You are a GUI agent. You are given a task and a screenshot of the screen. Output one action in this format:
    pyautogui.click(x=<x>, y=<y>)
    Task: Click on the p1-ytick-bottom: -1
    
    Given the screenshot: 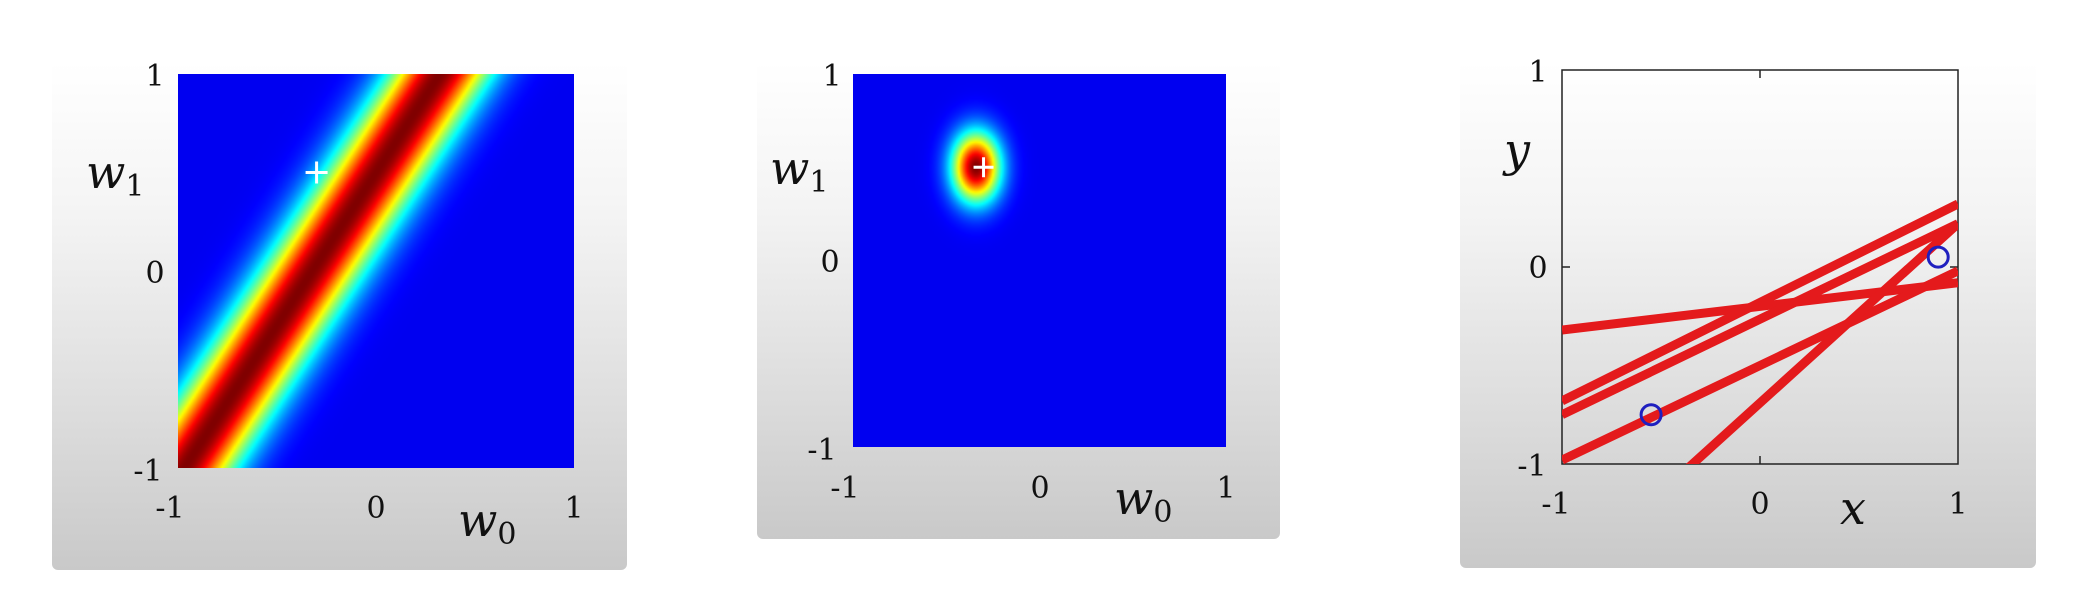 What is the action you would take?
    pyautogui.click(x=147, y=471)
    